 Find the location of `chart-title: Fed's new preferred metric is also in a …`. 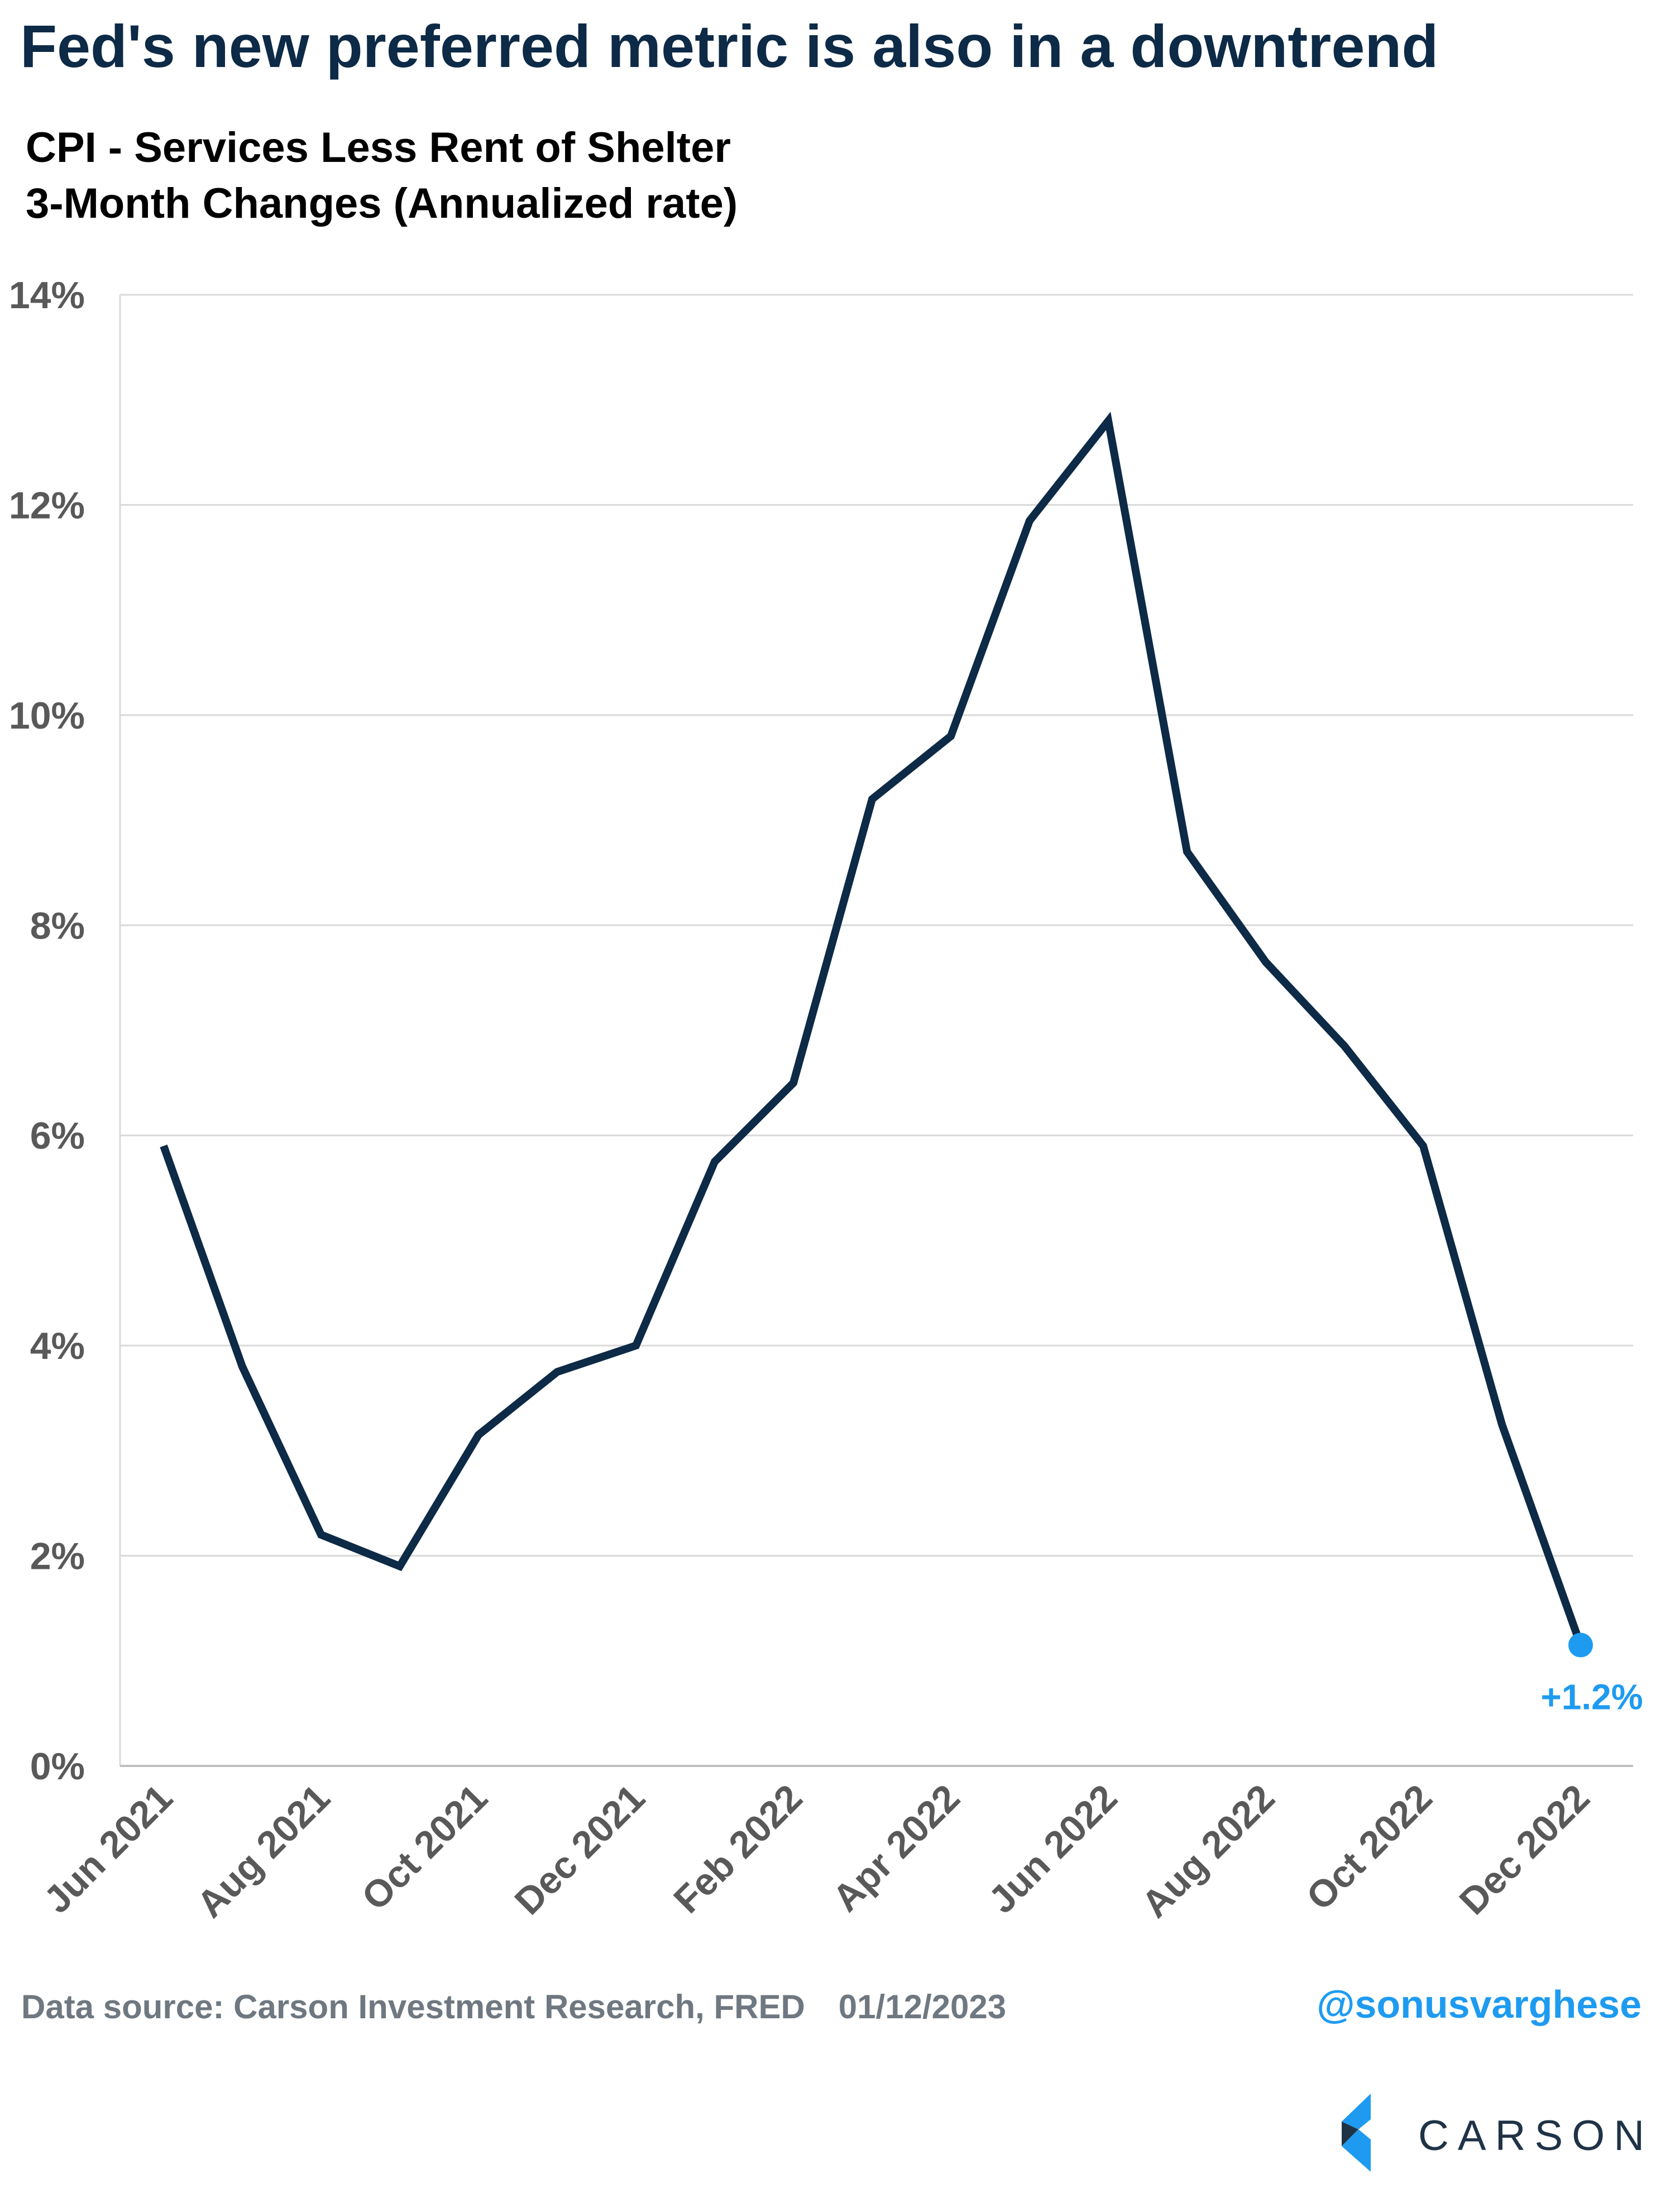

chart-title: Fed's new preferred metric is also in a … is located at coordinates (730, 46).